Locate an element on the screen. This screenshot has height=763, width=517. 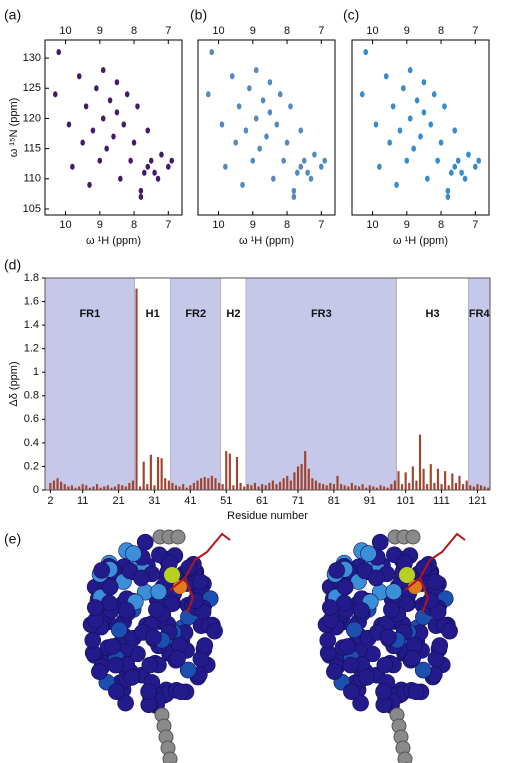
x-tick-label: 7 is located at coordinates (475, 225).